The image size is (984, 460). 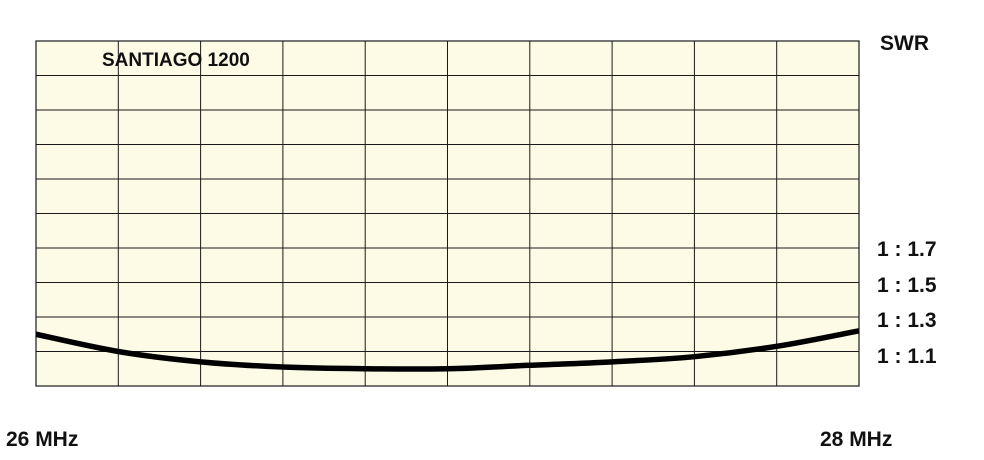 I want to click on x-end-label: 28 MHz, so click(x=856, y=439).